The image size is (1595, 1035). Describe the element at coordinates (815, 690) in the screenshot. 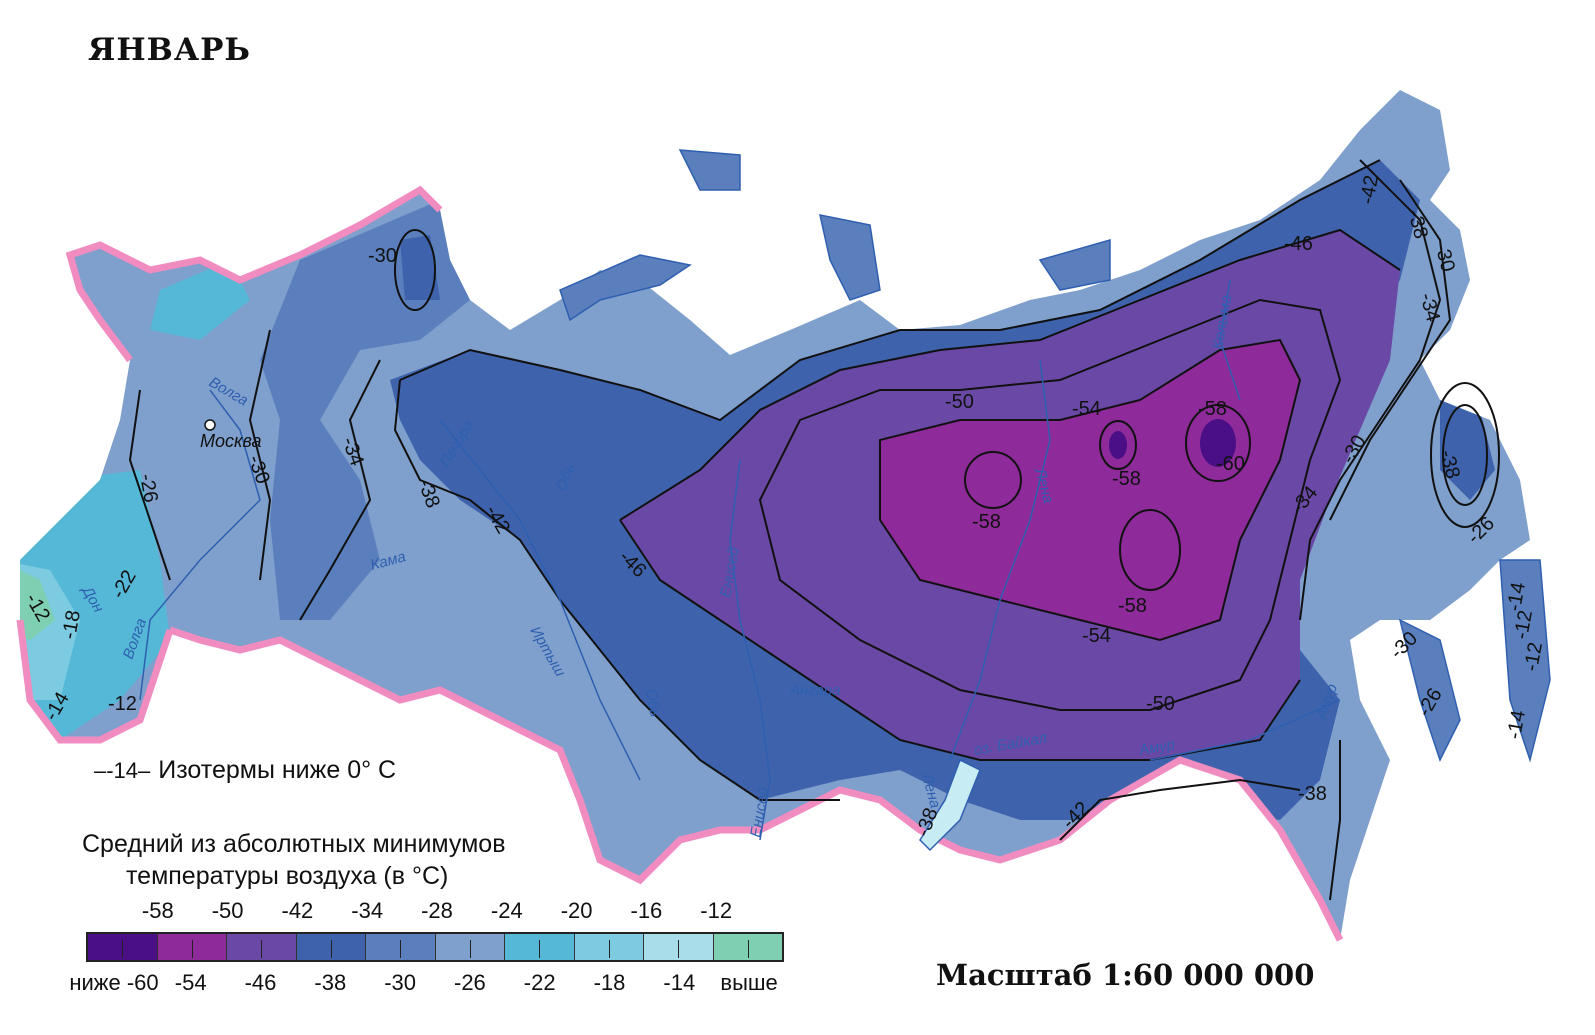

I see `river-label: Ангара` at that location.